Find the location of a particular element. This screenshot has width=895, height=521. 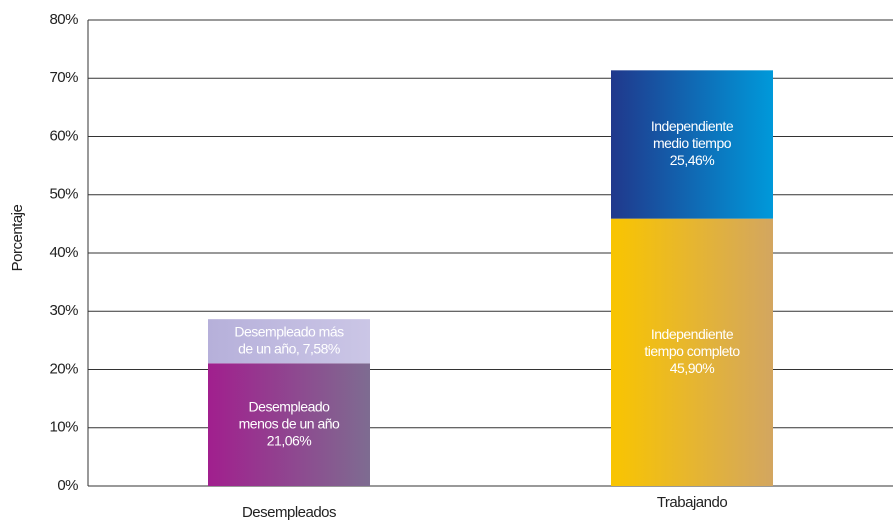

y-tick-label: 0% is located at coordinates (67, 485).